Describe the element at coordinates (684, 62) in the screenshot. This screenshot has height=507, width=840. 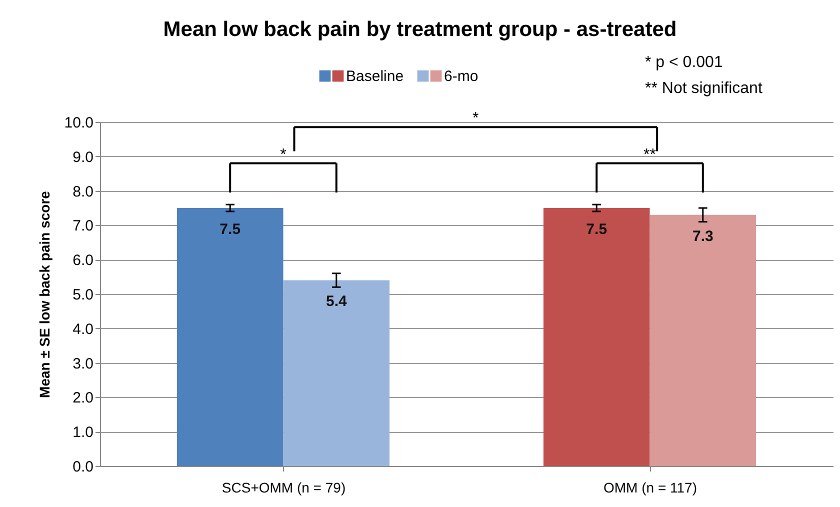
I see `text: * p < 0.001` at that location.